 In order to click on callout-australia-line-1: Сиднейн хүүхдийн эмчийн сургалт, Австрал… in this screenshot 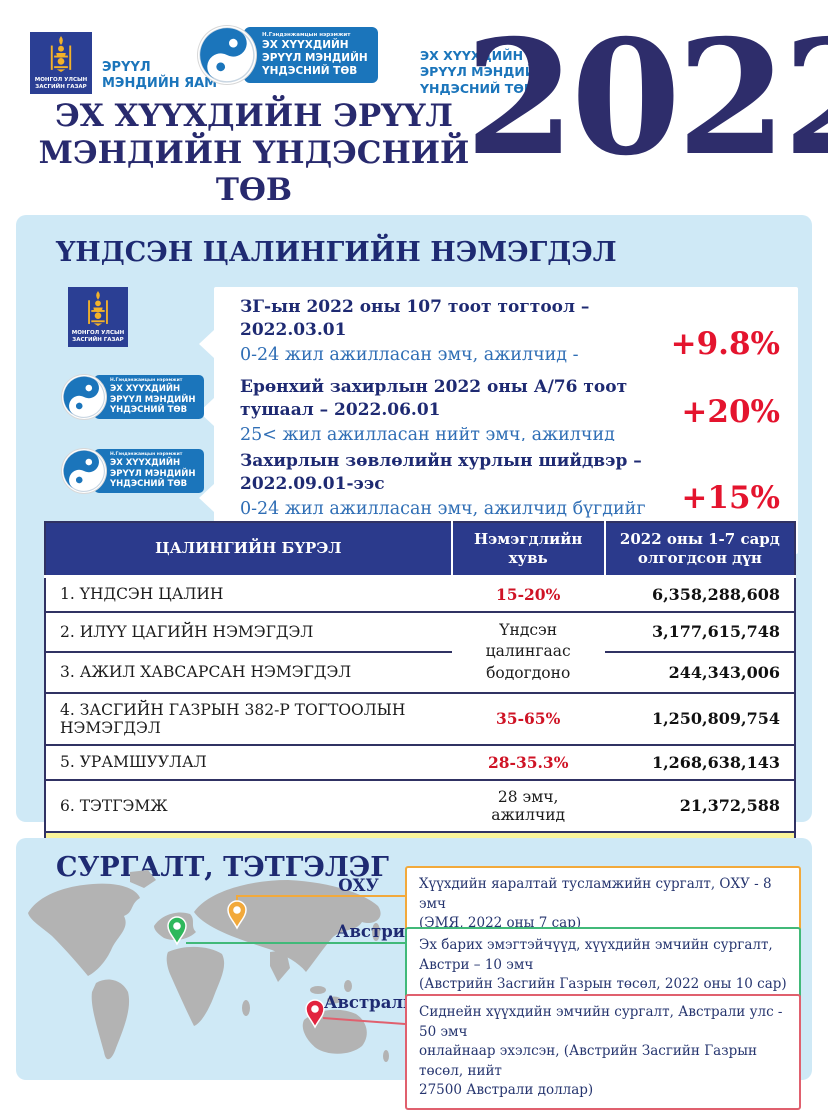, I will do `click(601, 1022)`.